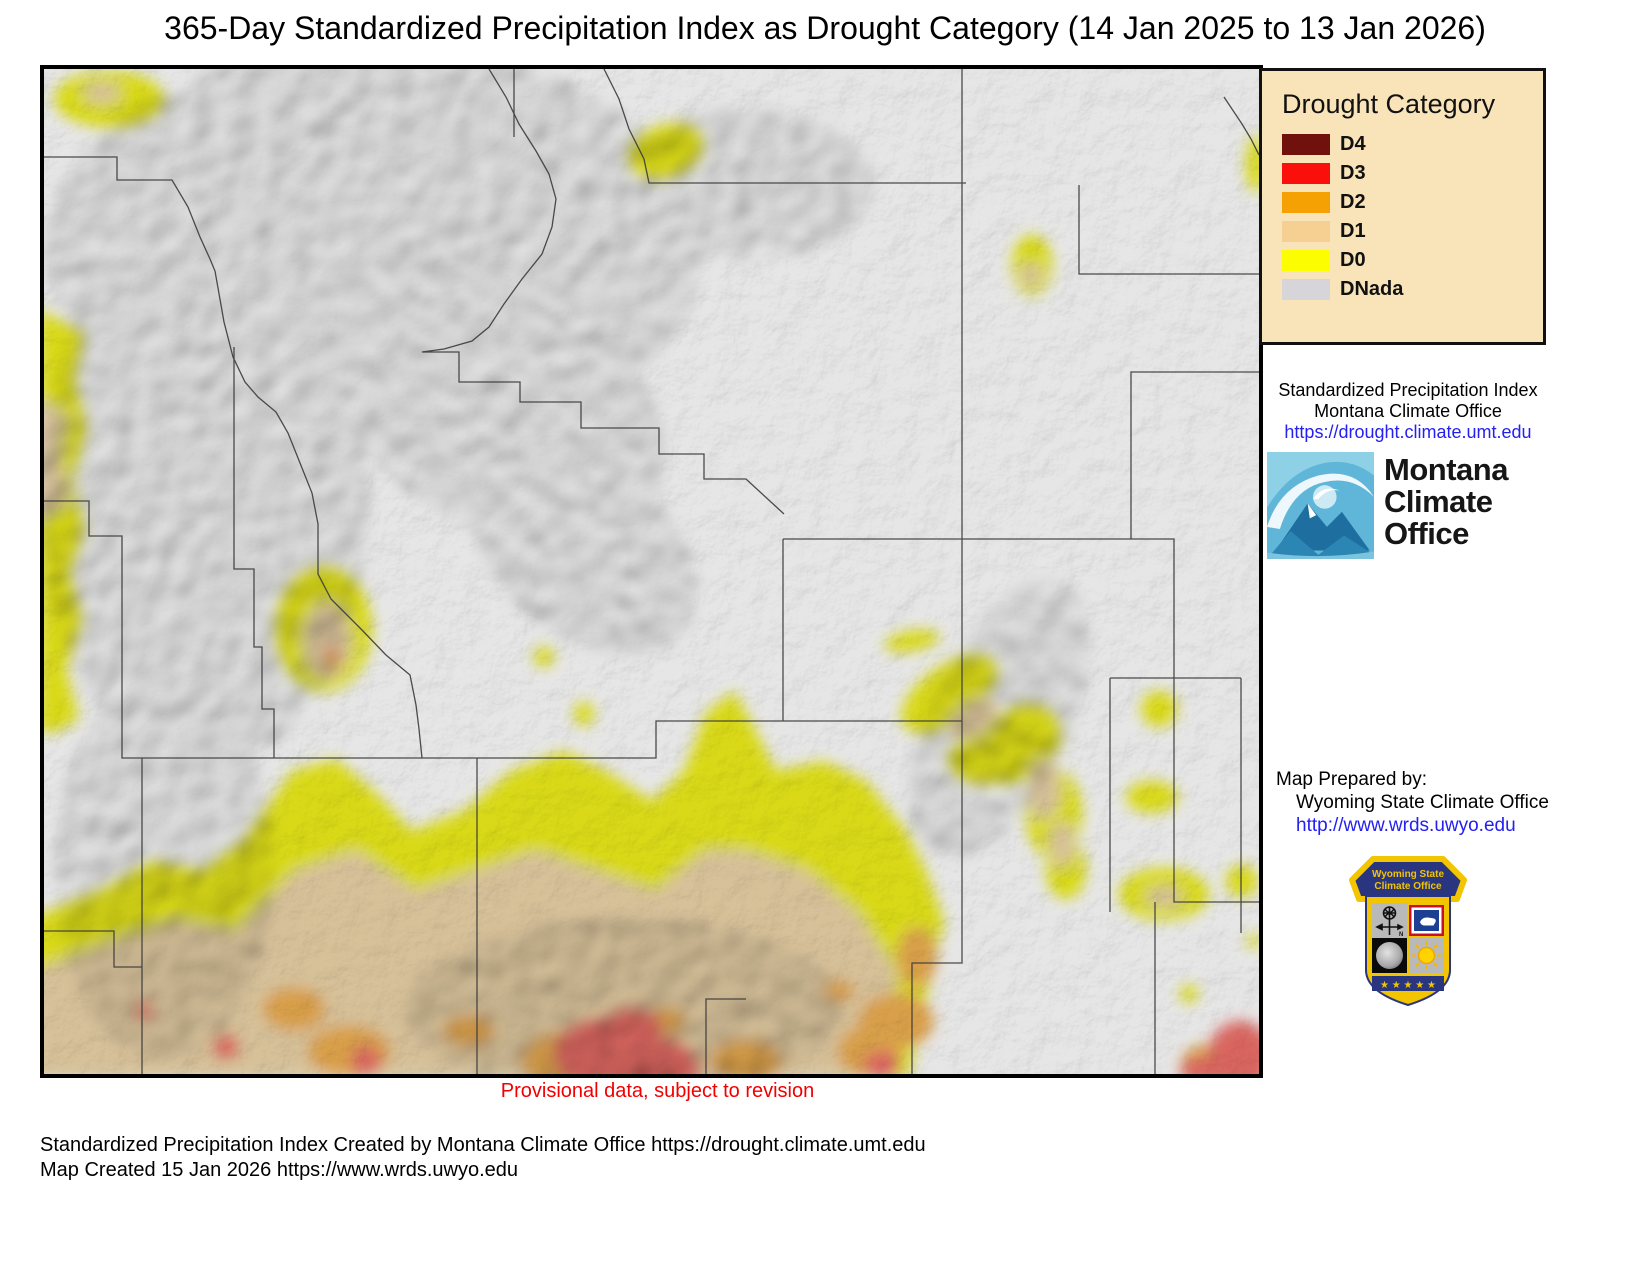  Describe the element at coordinates (1306, 231) in the screenshot. I see `d1-swatch` at that location.